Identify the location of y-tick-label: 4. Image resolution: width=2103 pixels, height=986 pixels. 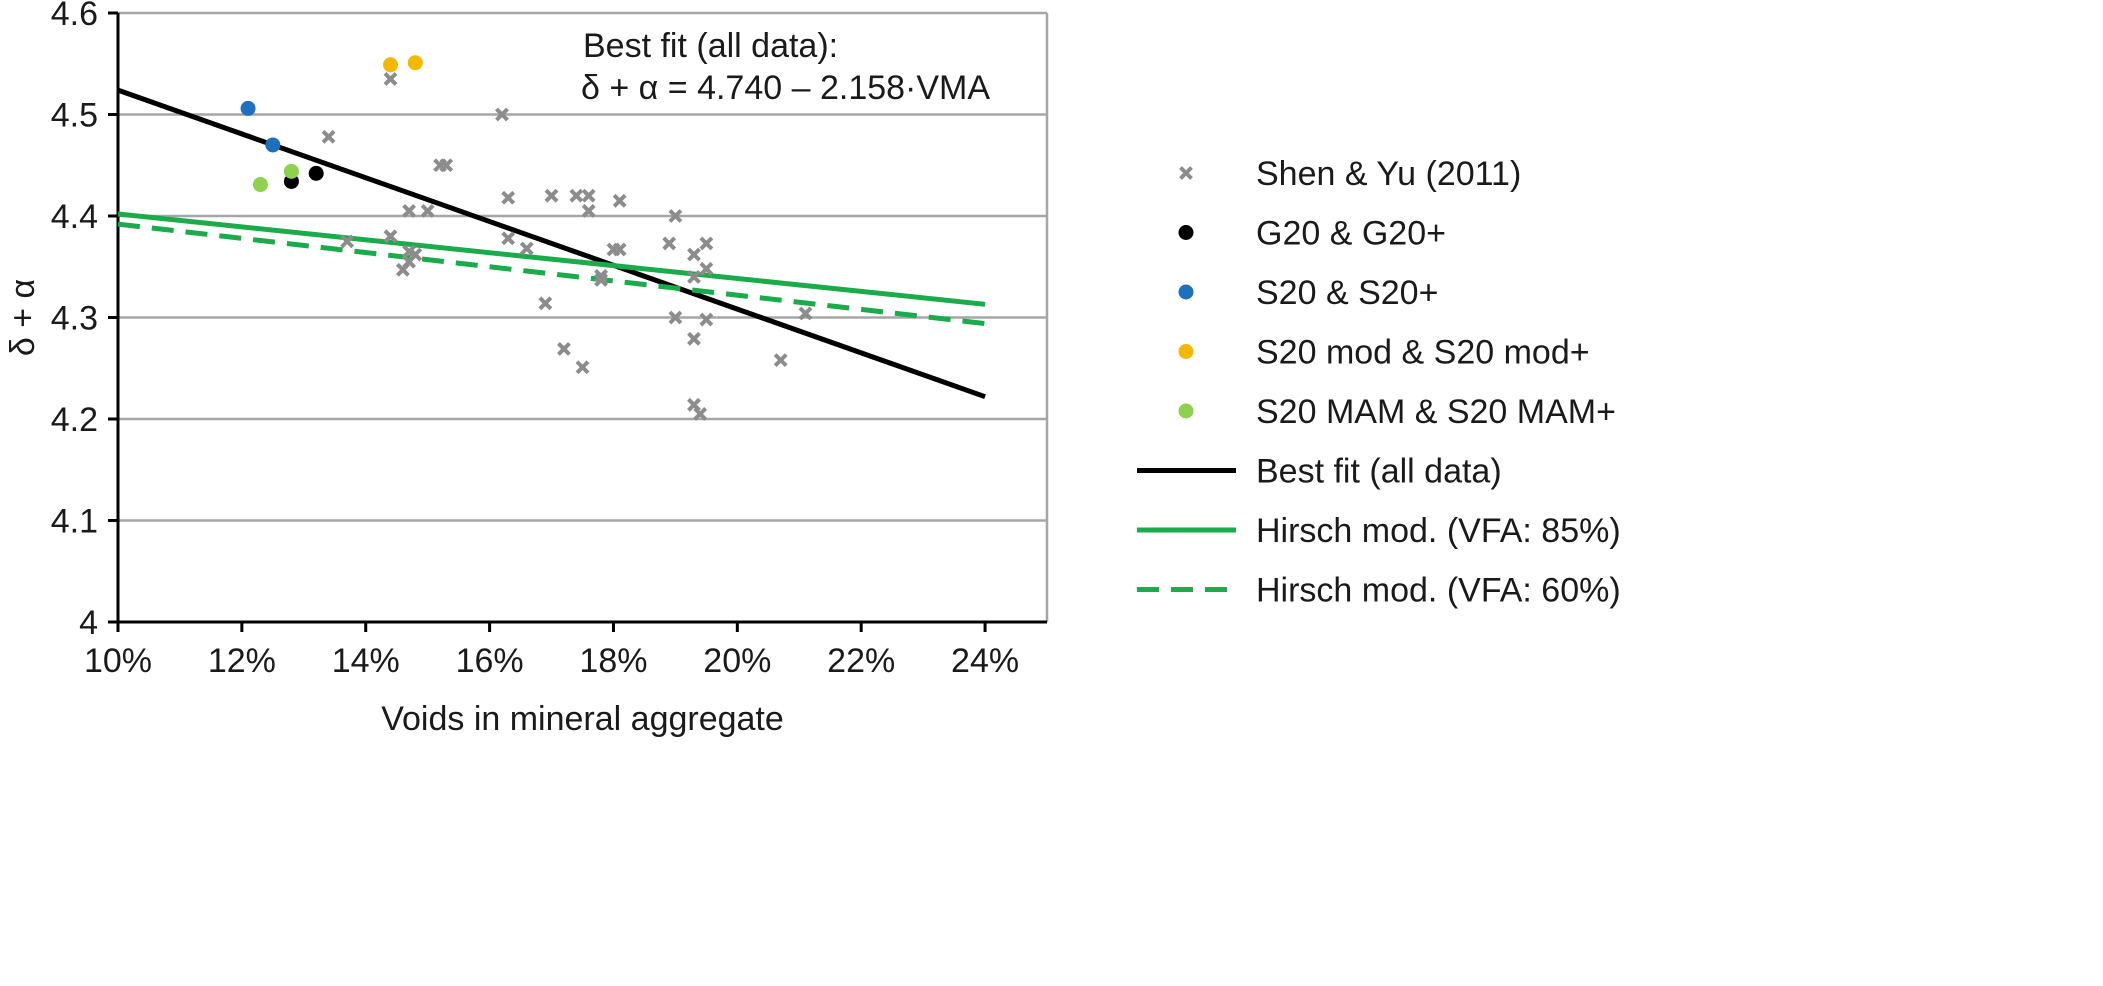
(88, 623).